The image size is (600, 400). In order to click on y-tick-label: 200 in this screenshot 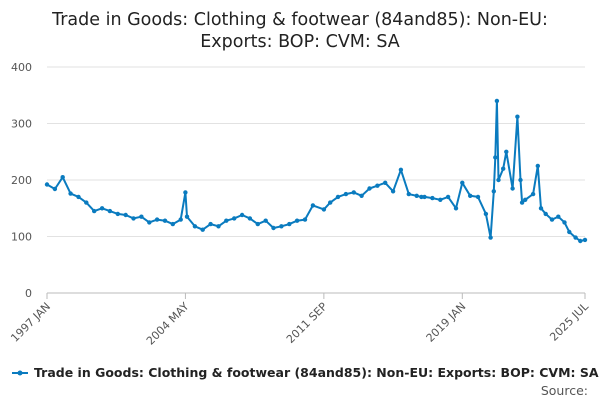, I will do `click(21, 180)`.